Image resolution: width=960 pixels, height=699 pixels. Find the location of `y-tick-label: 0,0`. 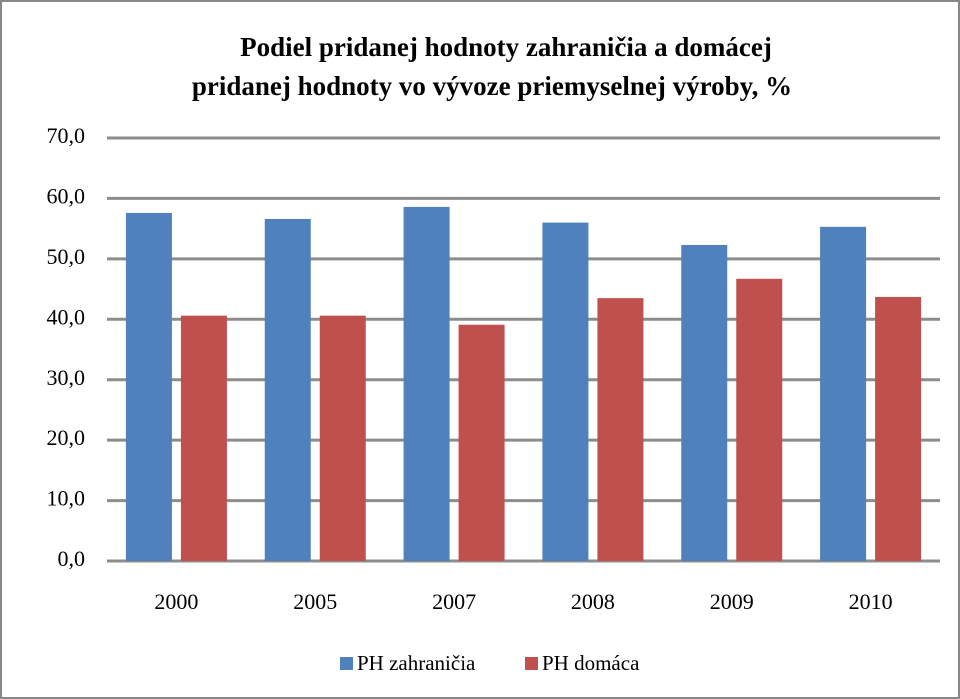

y-tick-label: 0,0 is located at coordinates (72, 558).